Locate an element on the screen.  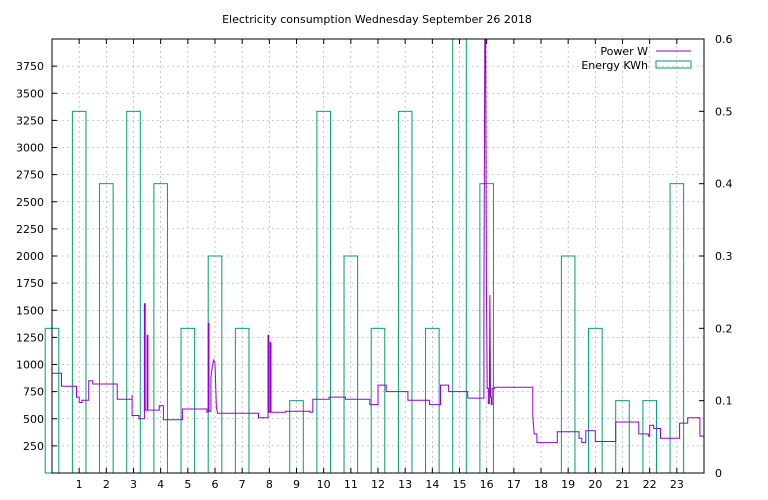
x-tick-label: 18 is located at coordinates (541, 484).